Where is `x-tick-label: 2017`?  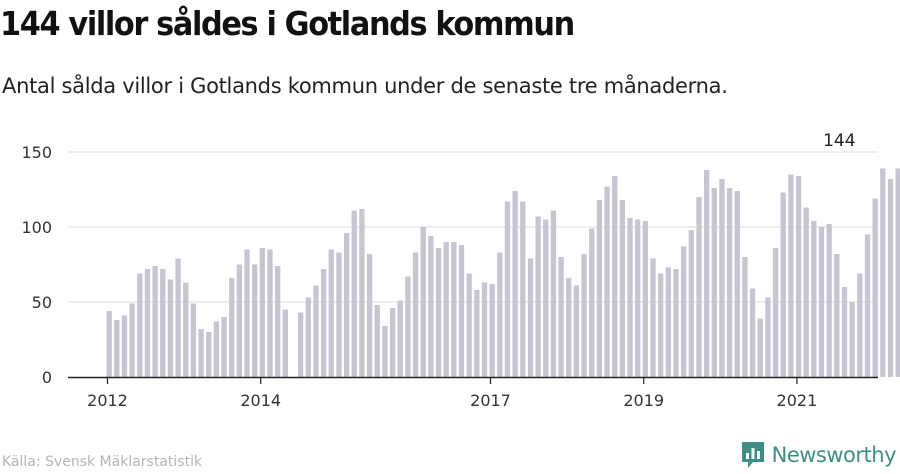 x-tick-label: 2017 is located at coordinates (490, 400).